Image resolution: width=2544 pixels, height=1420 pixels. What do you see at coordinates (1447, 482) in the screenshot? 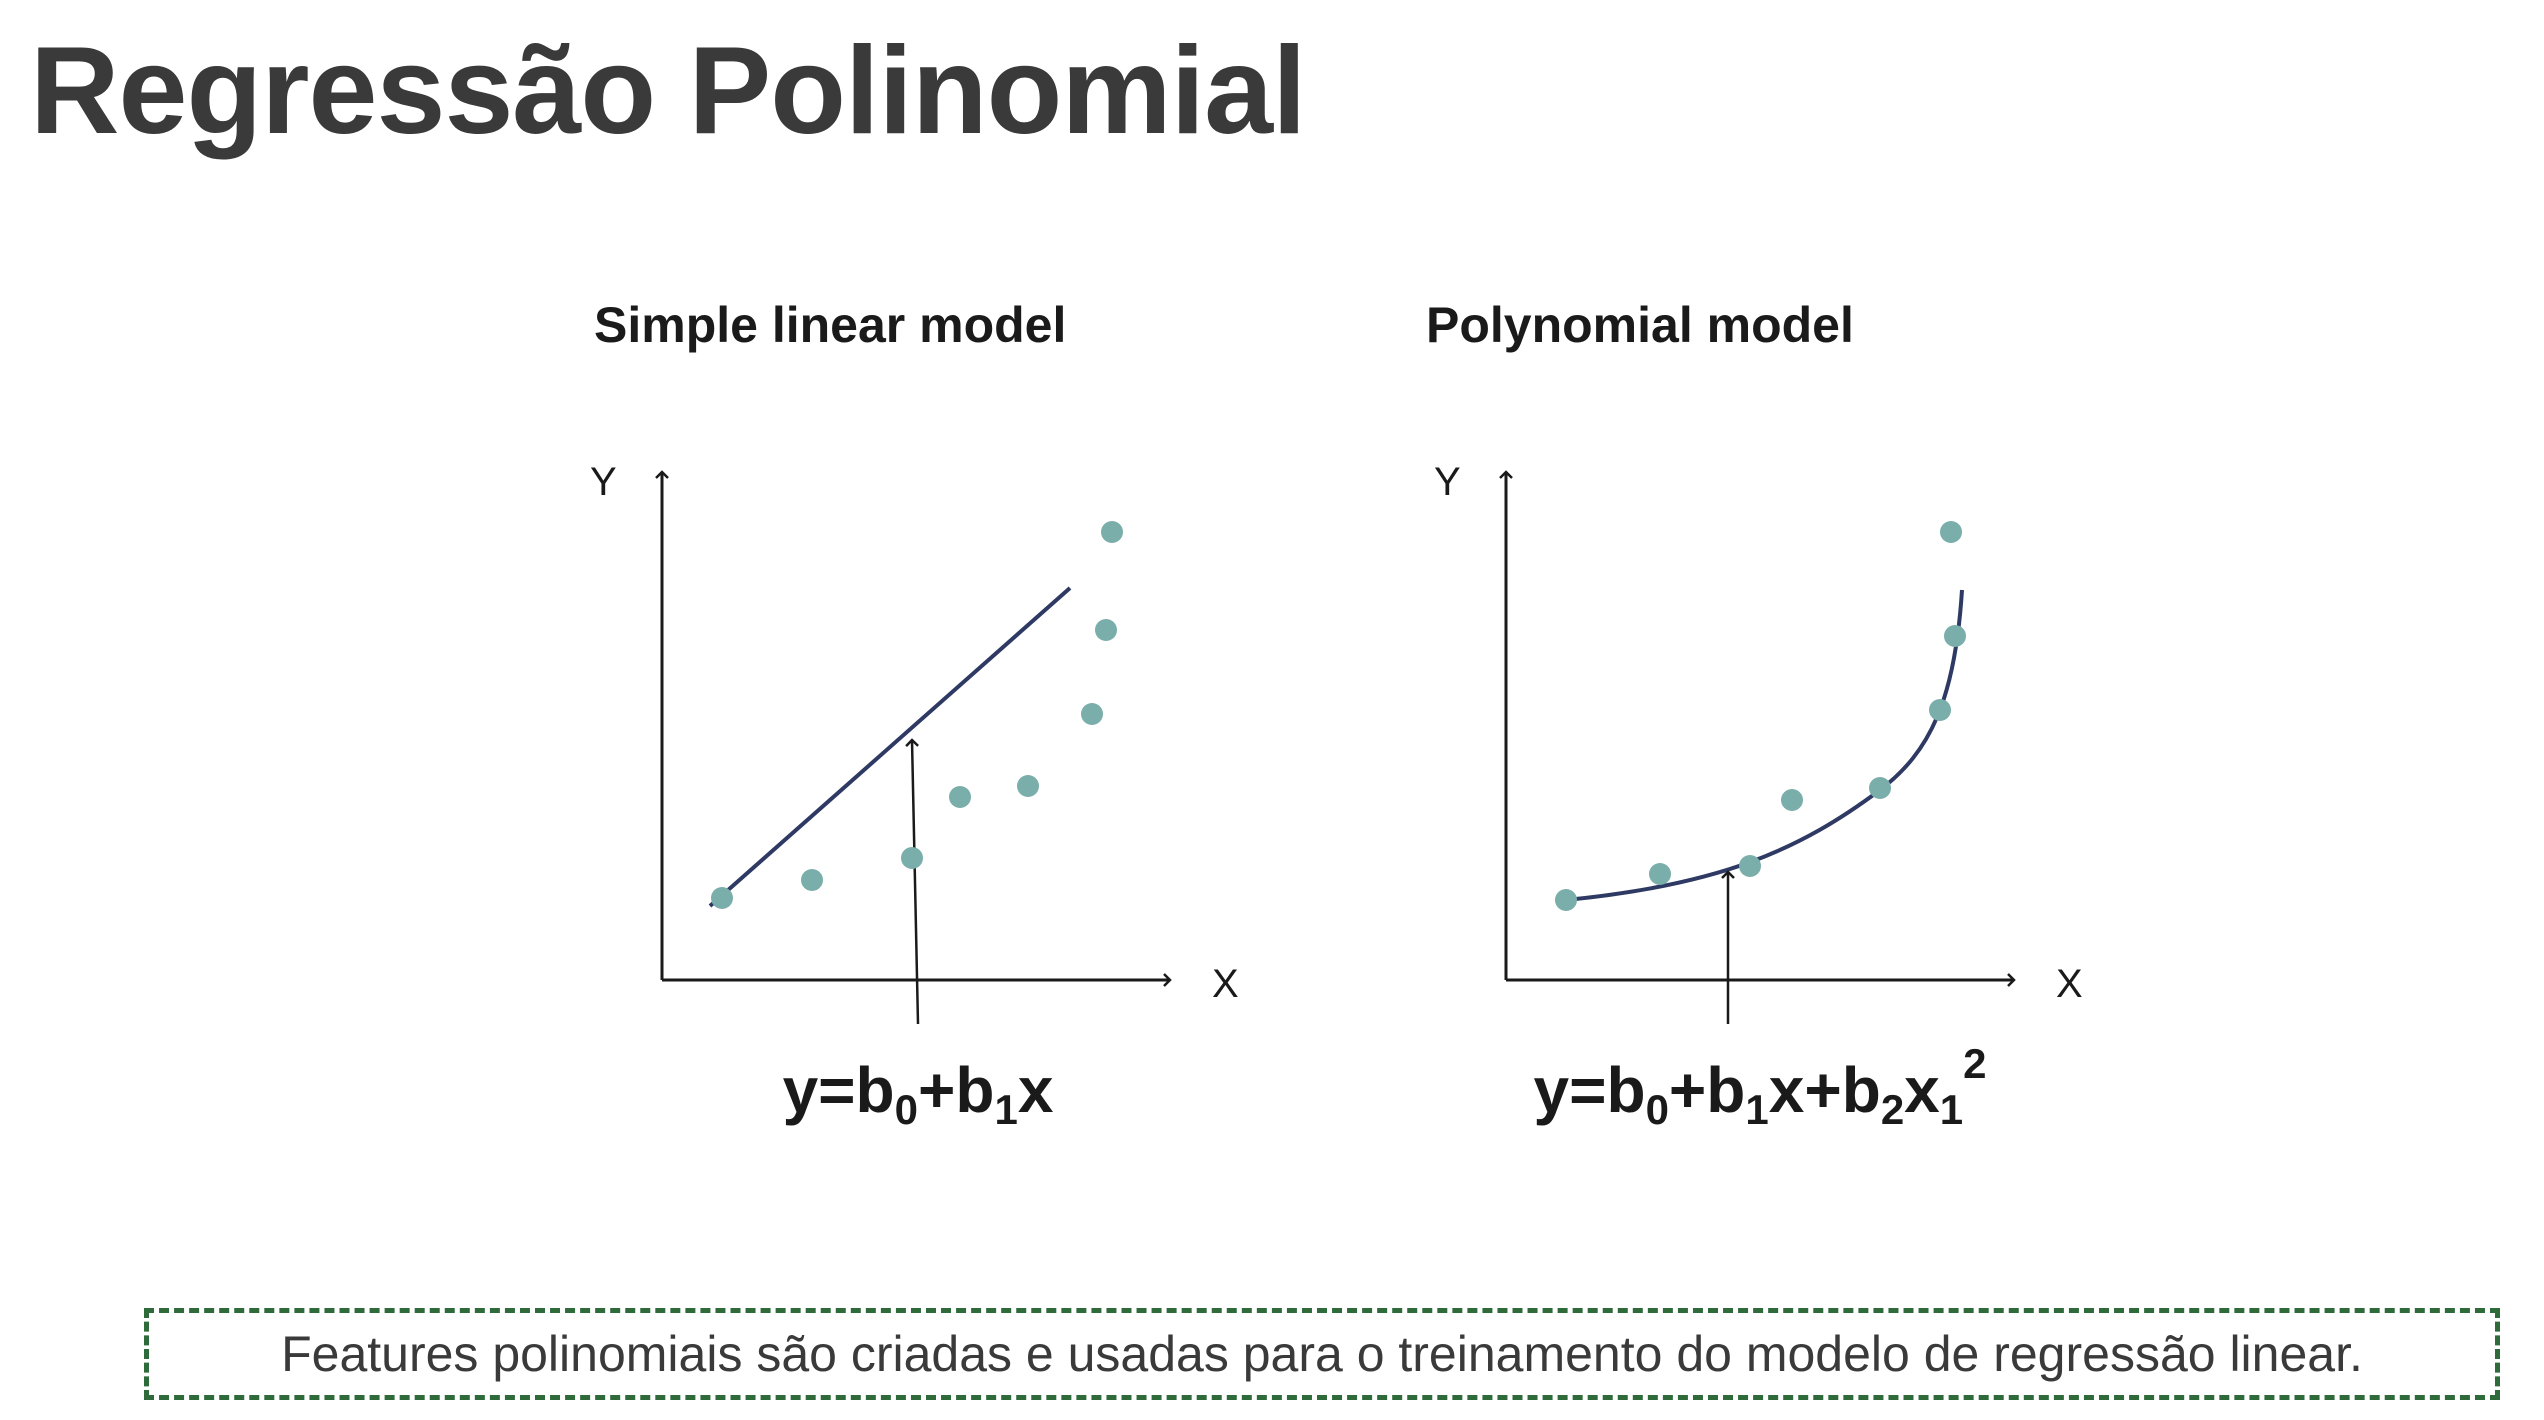
I see `polynomial-y-axis-label: Y` at bounding box center [1447, 482].